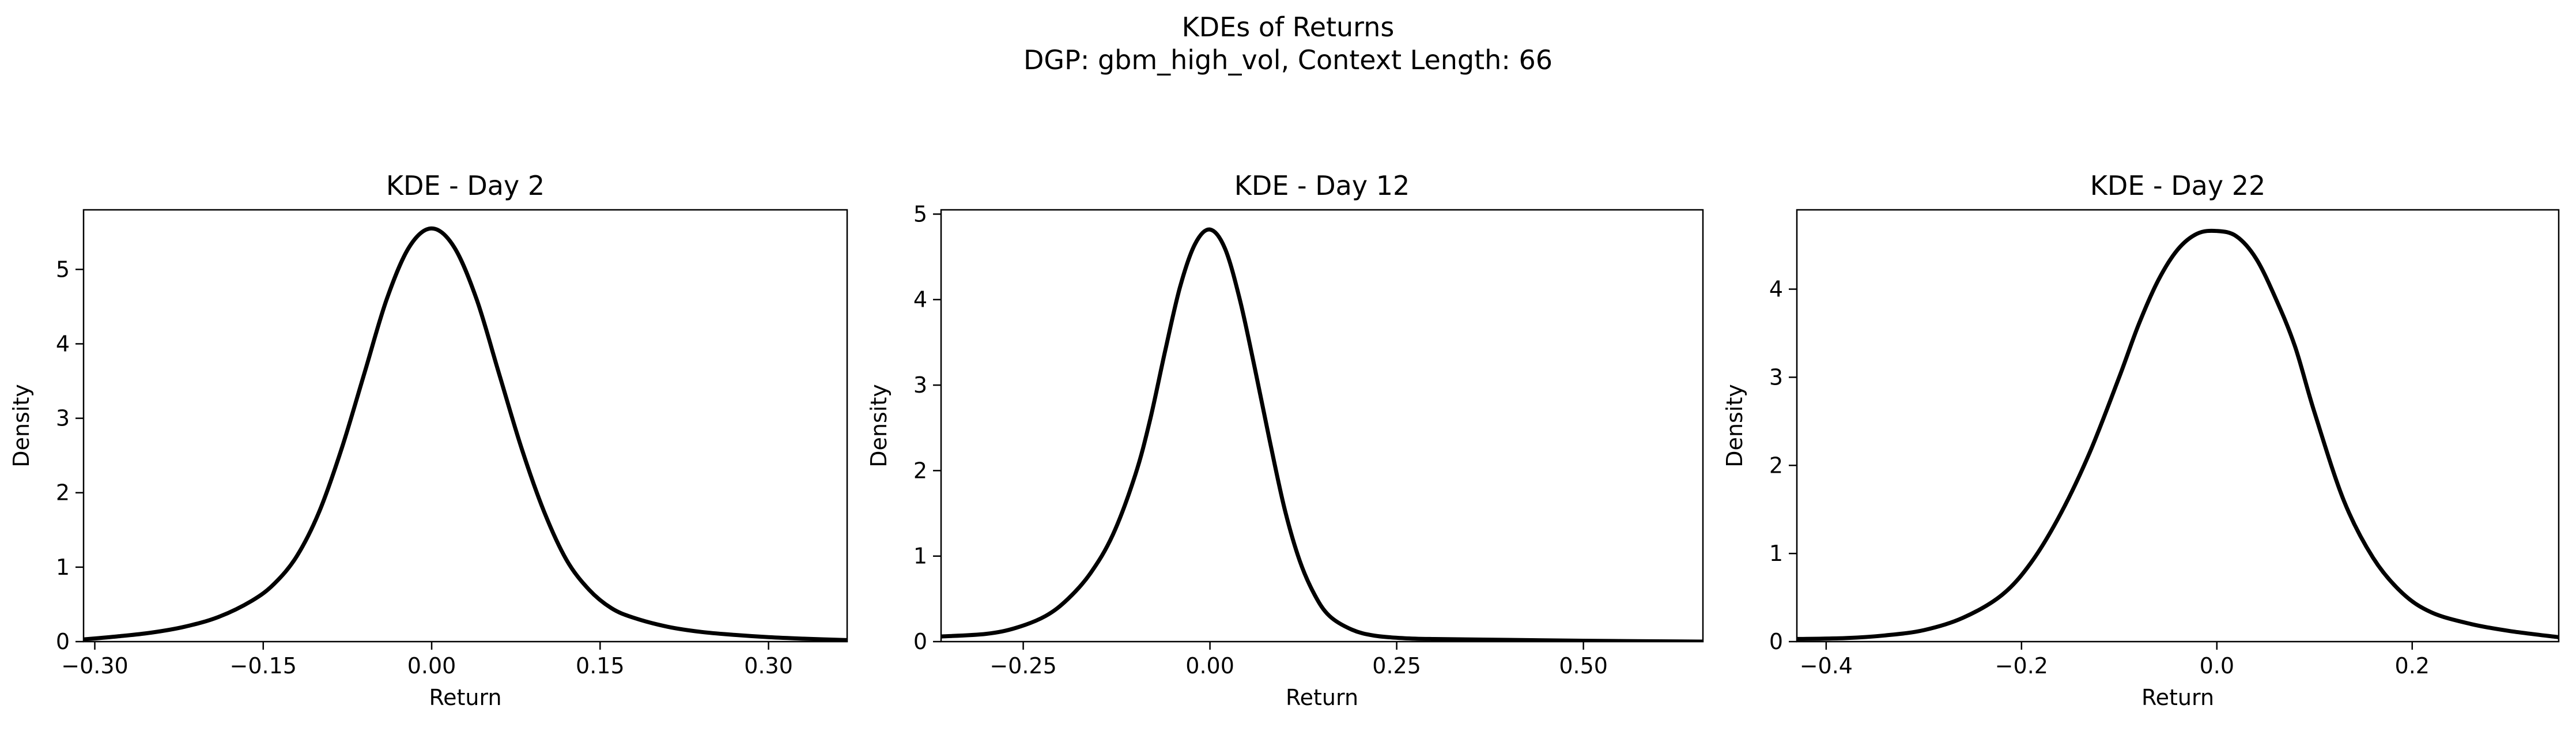  Describe the element at coordinates (94, 666) in the screenshot. I see `x-tick-label: −0.30` at that location.